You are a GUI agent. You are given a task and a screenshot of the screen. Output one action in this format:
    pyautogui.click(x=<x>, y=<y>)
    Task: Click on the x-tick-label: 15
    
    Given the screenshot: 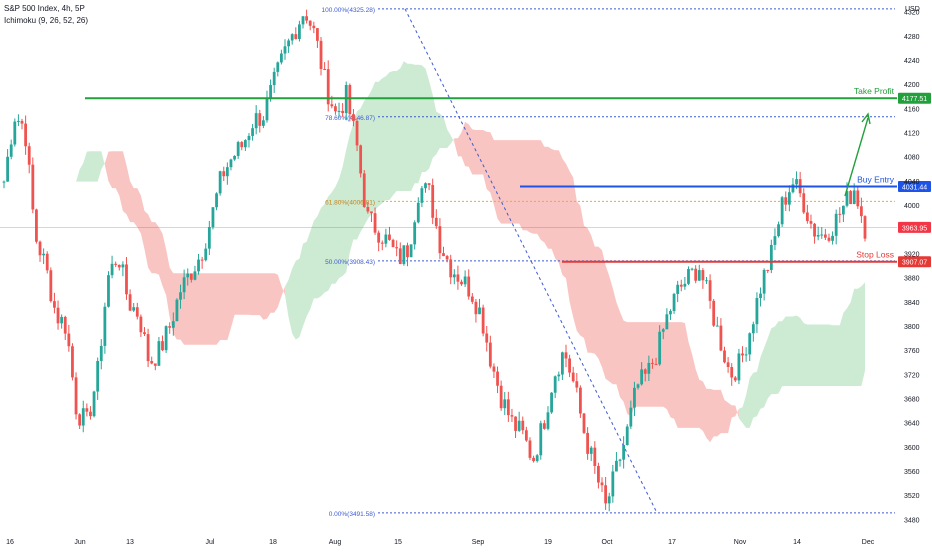 What is the action you would take?
    pyautogui.click(x=398, y=542)
    